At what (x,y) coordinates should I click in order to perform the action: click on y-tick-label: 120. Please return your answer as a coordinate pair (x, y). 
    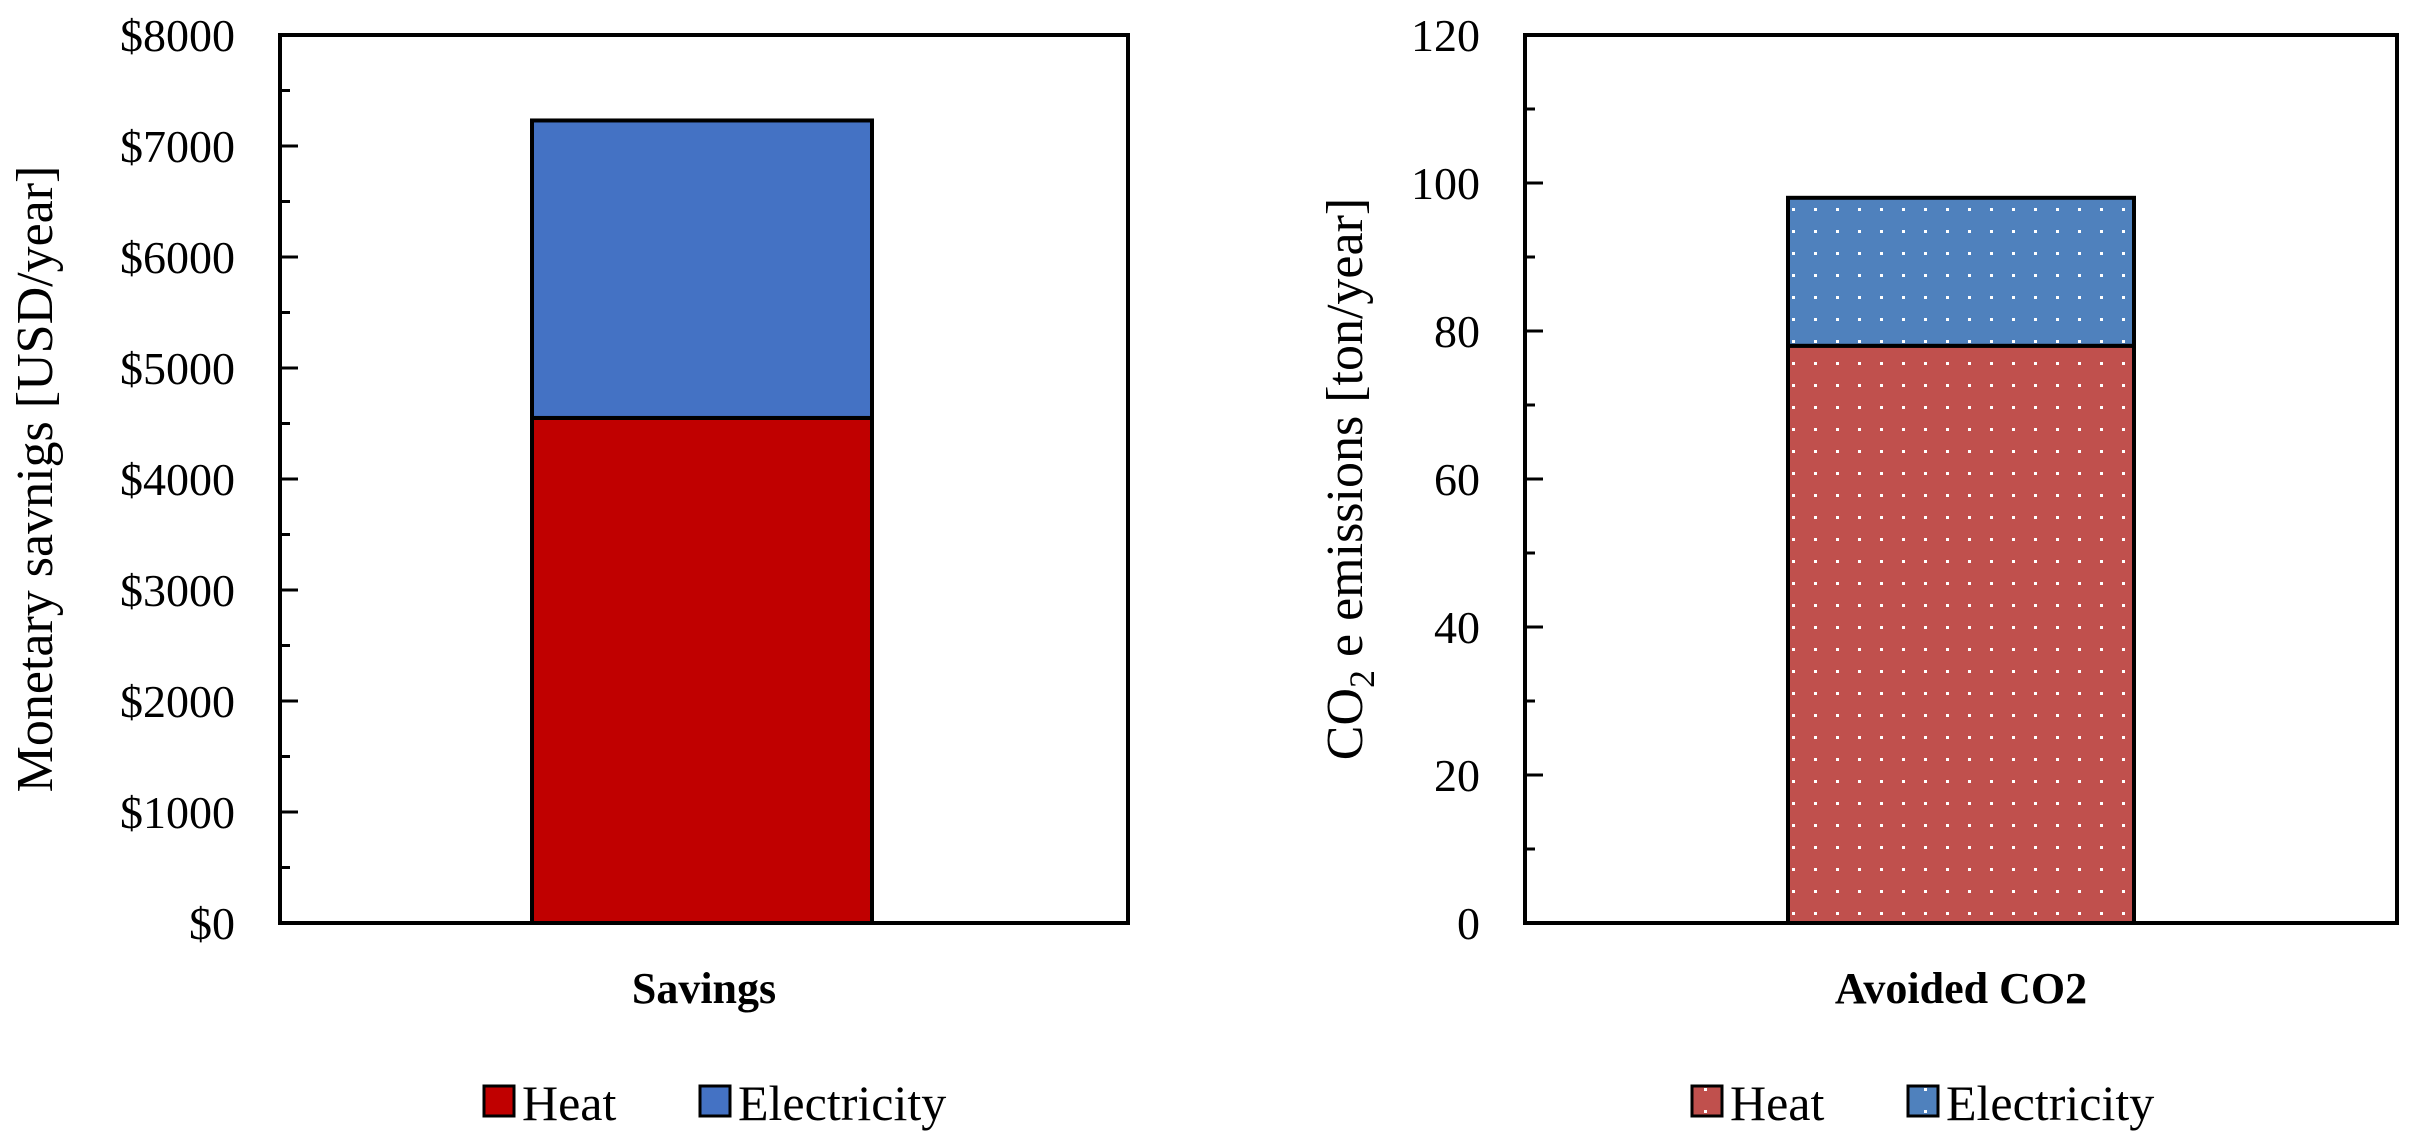
    Looking at the image, I should click on (1445, 35).